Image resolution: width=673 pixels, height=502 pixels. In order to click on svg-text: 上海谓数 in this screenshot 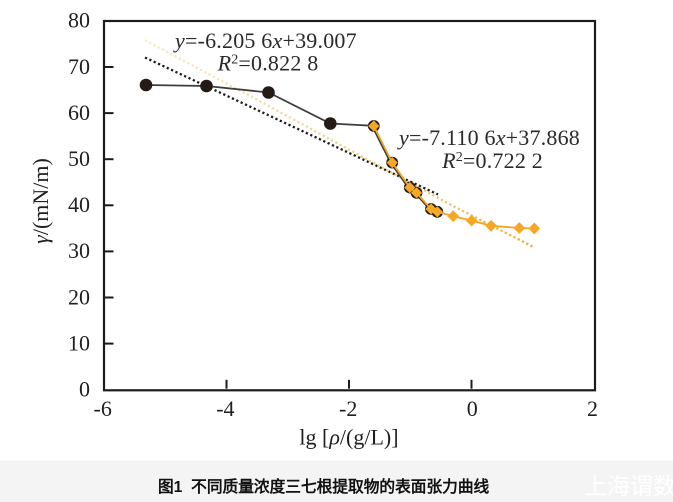, I will do `click(628, 486)`.